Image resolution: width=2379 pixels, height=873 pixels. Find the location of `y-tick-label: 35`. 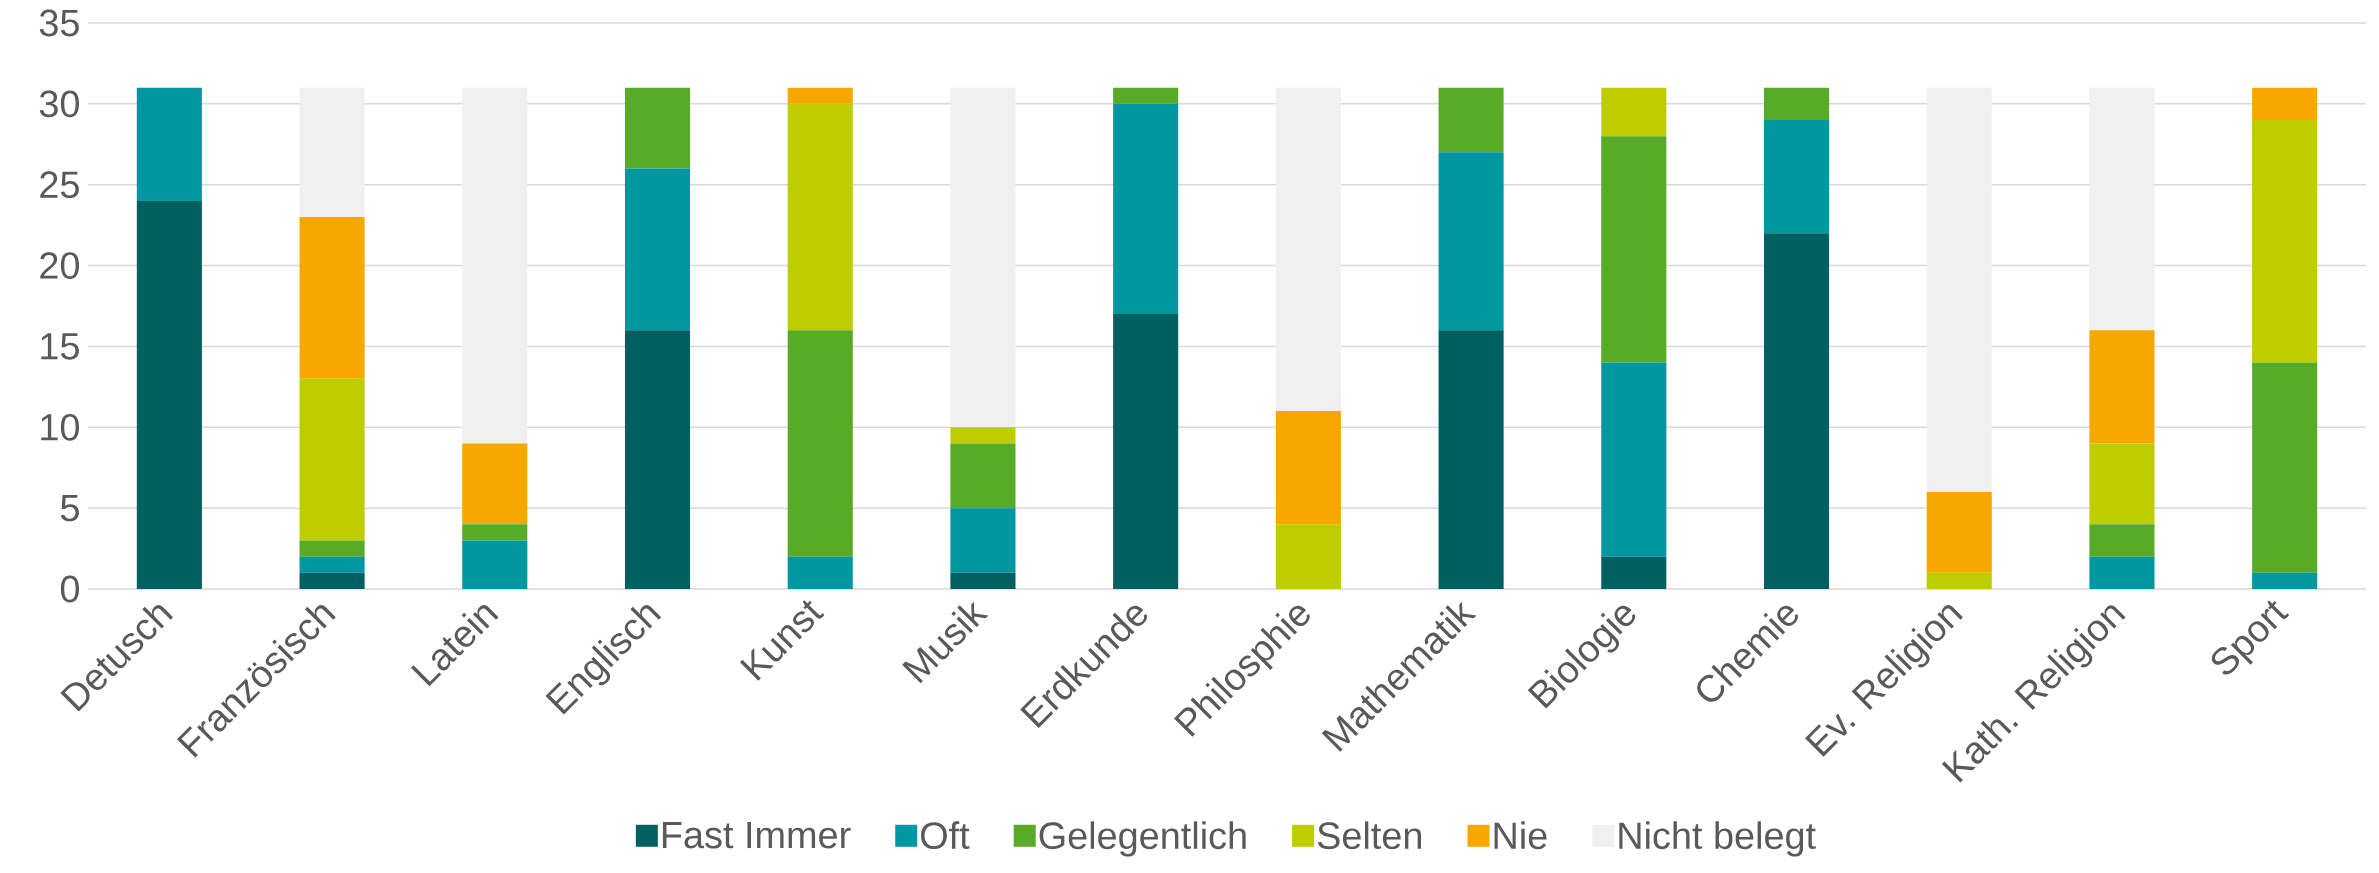

y-tick-label: 35 is located at coordinates (59, 23).